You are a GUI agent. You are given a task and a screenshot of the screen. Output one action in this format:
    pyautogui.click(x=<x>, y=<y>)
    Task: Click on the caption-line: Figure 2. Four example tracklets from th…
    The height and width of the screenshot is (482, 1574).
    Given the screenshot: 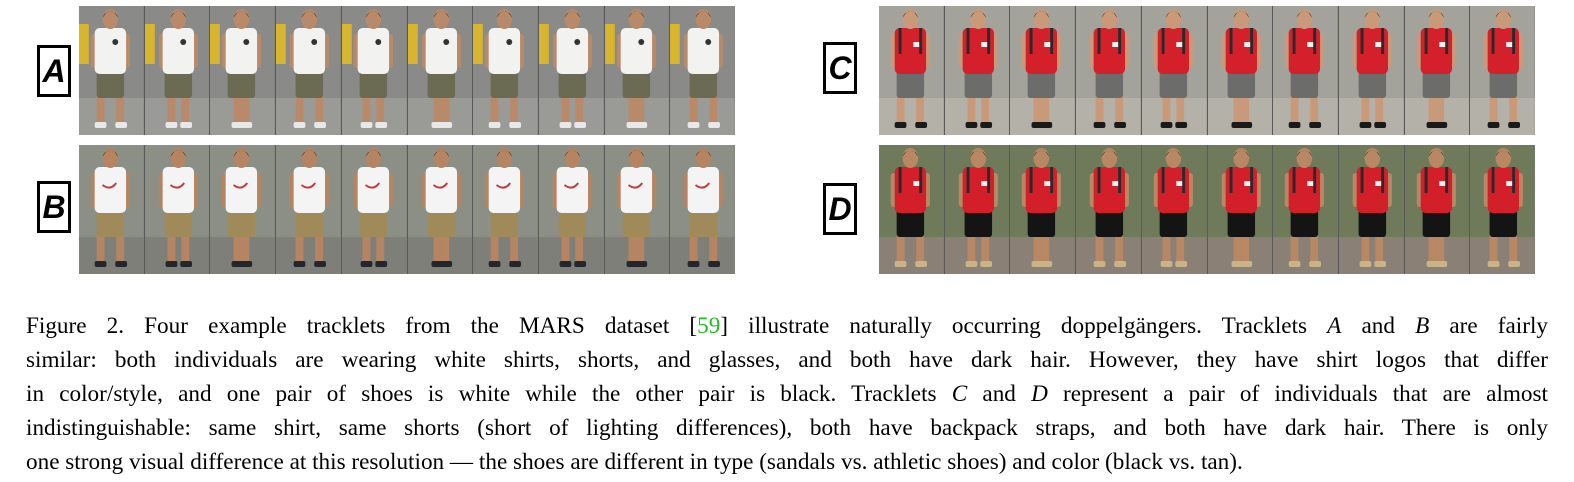 What is the action you would take?
    pyautogui.click(x=787, y=326)
    